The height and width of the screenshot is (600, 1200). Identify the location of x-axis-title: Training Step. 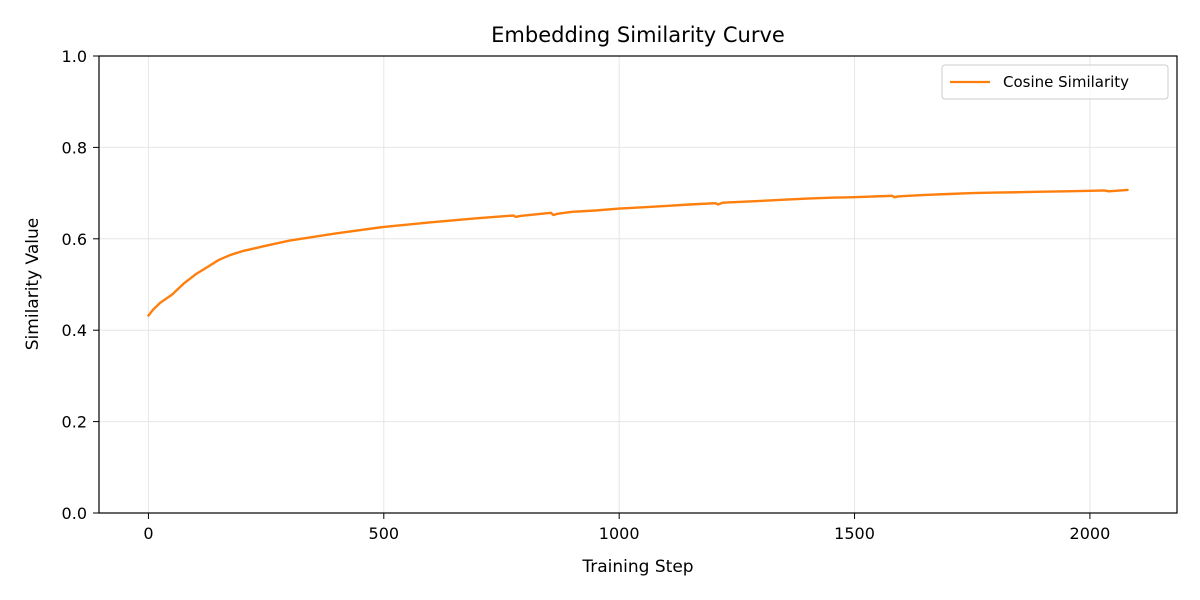
(637, 567).